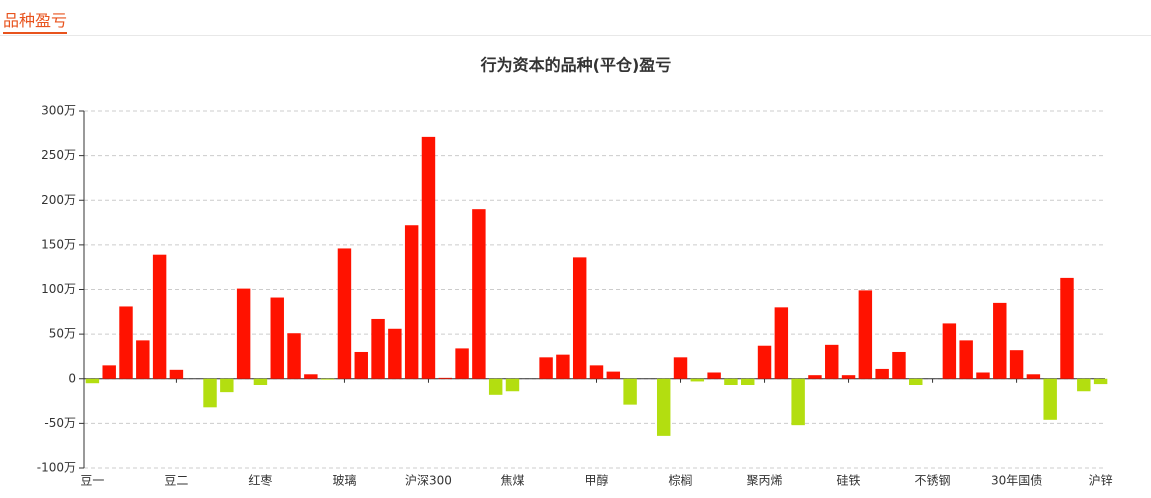 The image size is (1151, 498). I want to click on x-tick-label: 玻璃, so click(344, 481).